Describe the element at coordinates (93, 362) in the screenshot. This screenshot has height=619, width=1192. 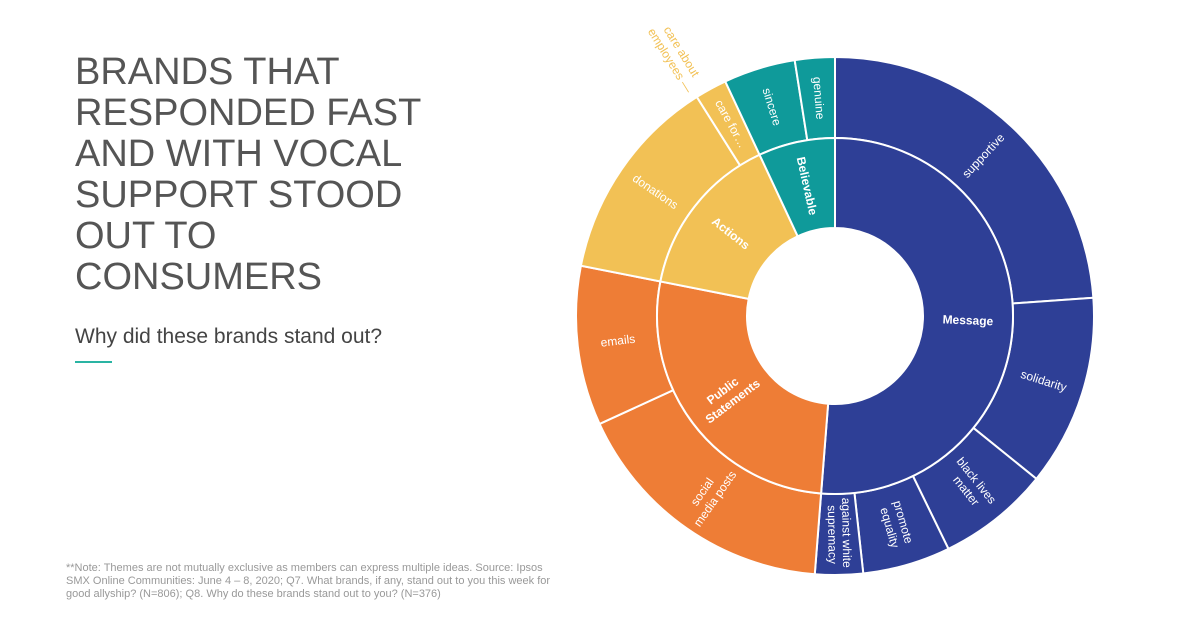
I see `accent-rule` at that location.